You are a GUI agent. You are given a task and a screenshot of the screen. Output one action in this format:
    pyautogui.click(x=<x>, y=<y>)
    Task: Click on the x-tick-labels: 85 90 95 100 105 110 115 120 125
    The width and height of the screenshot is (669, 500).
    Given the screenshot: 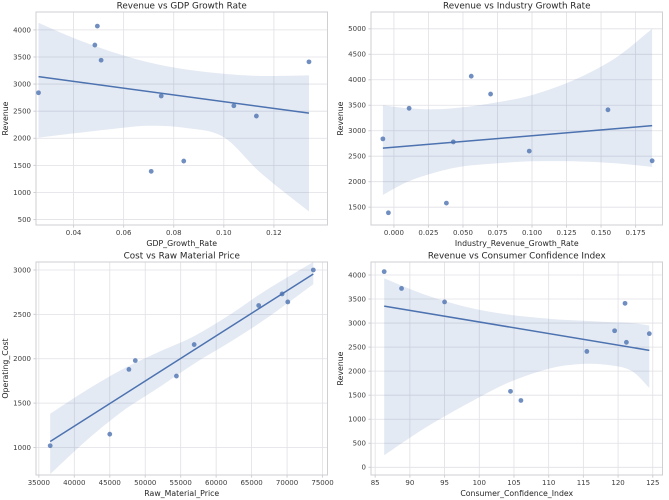 What is the action you would take?
    pyautogui.click(x=514, y=483)
    